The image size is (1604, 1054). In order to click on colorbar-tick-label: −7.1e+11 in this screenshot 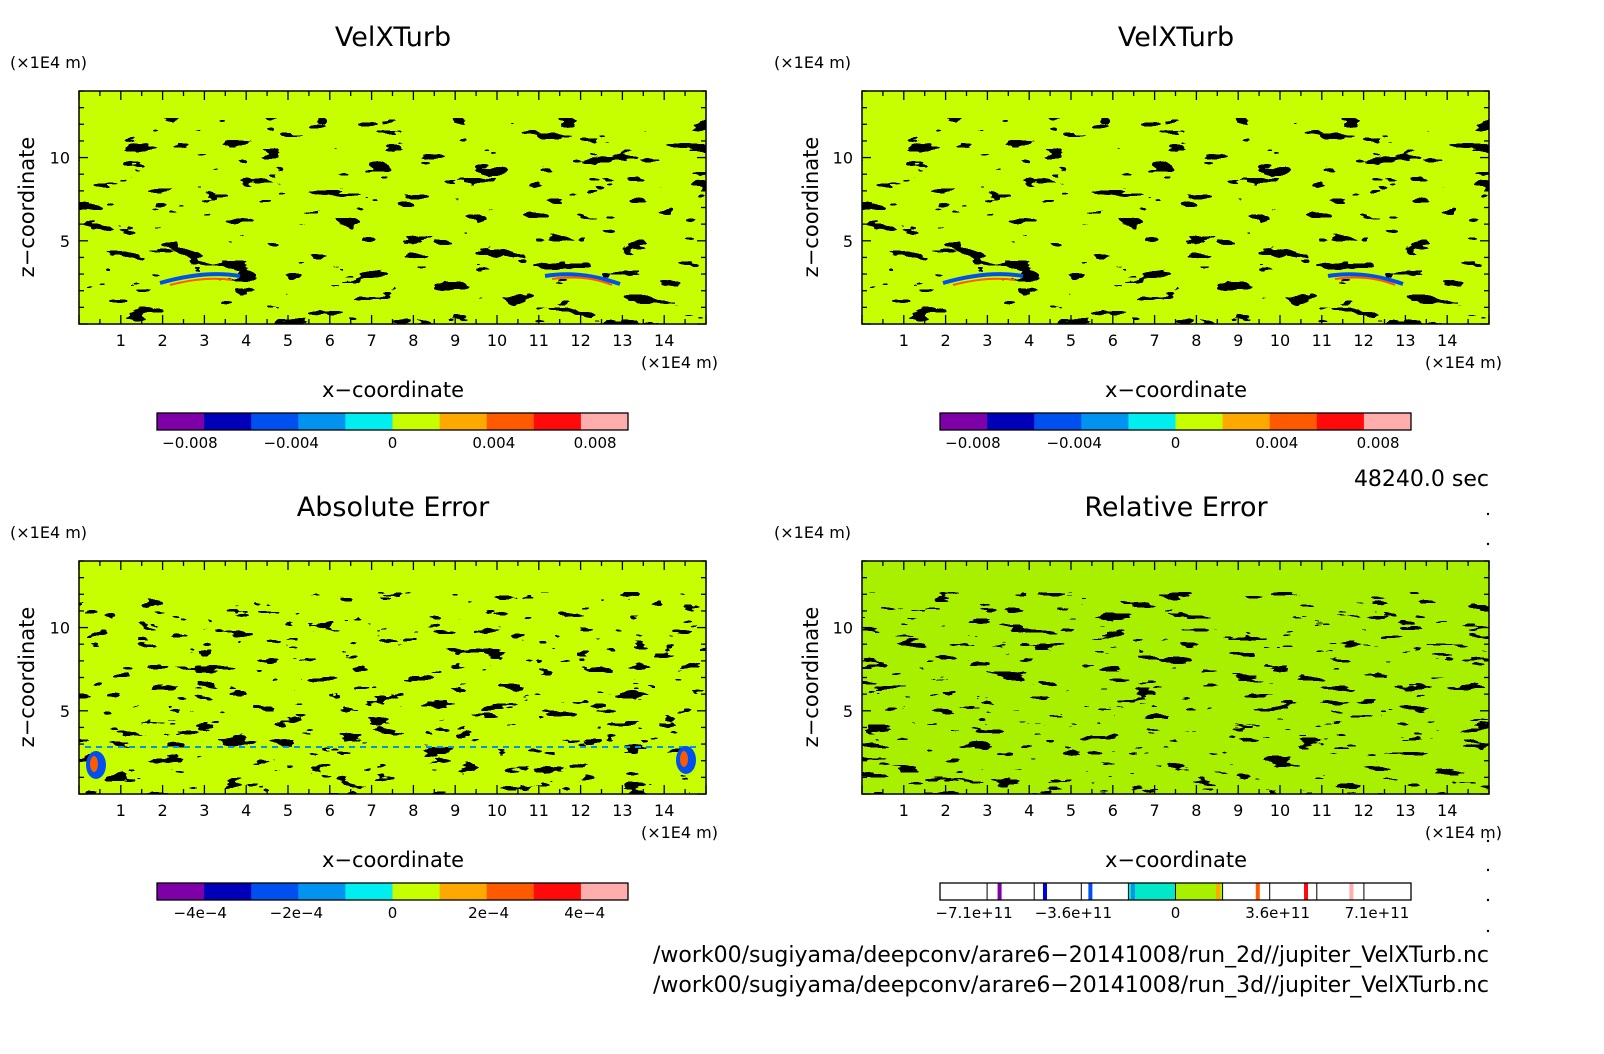, I will do `click(973, 913)`.